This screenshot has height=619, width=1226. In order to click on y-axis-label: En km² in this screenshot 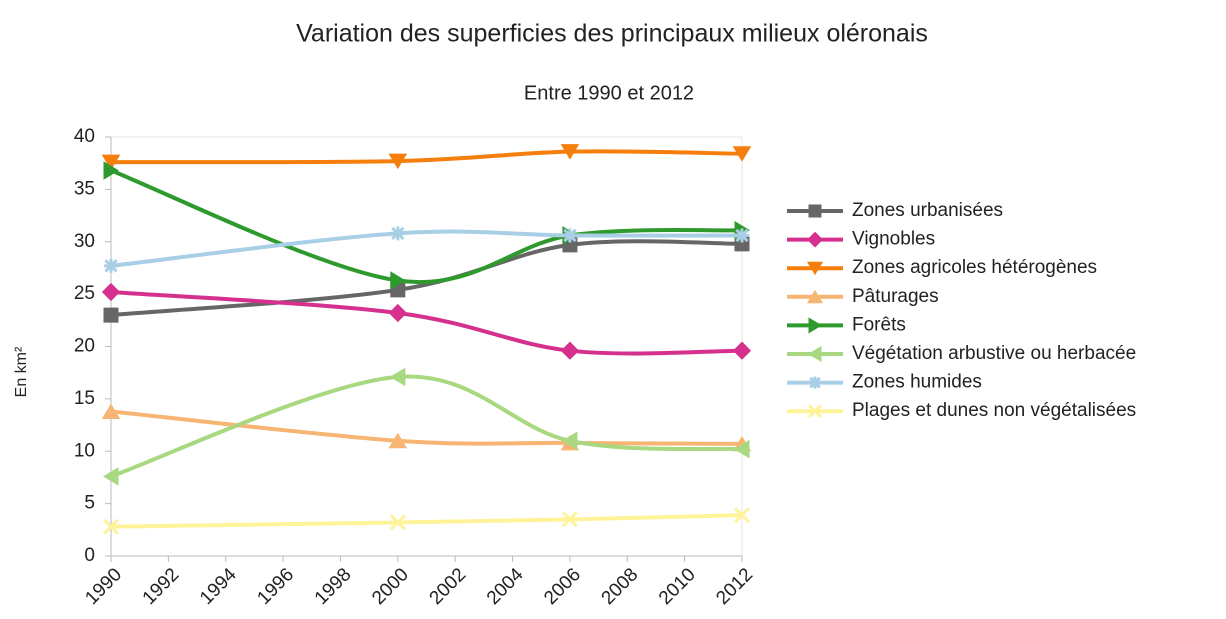, I will do `click(21, 371)`.